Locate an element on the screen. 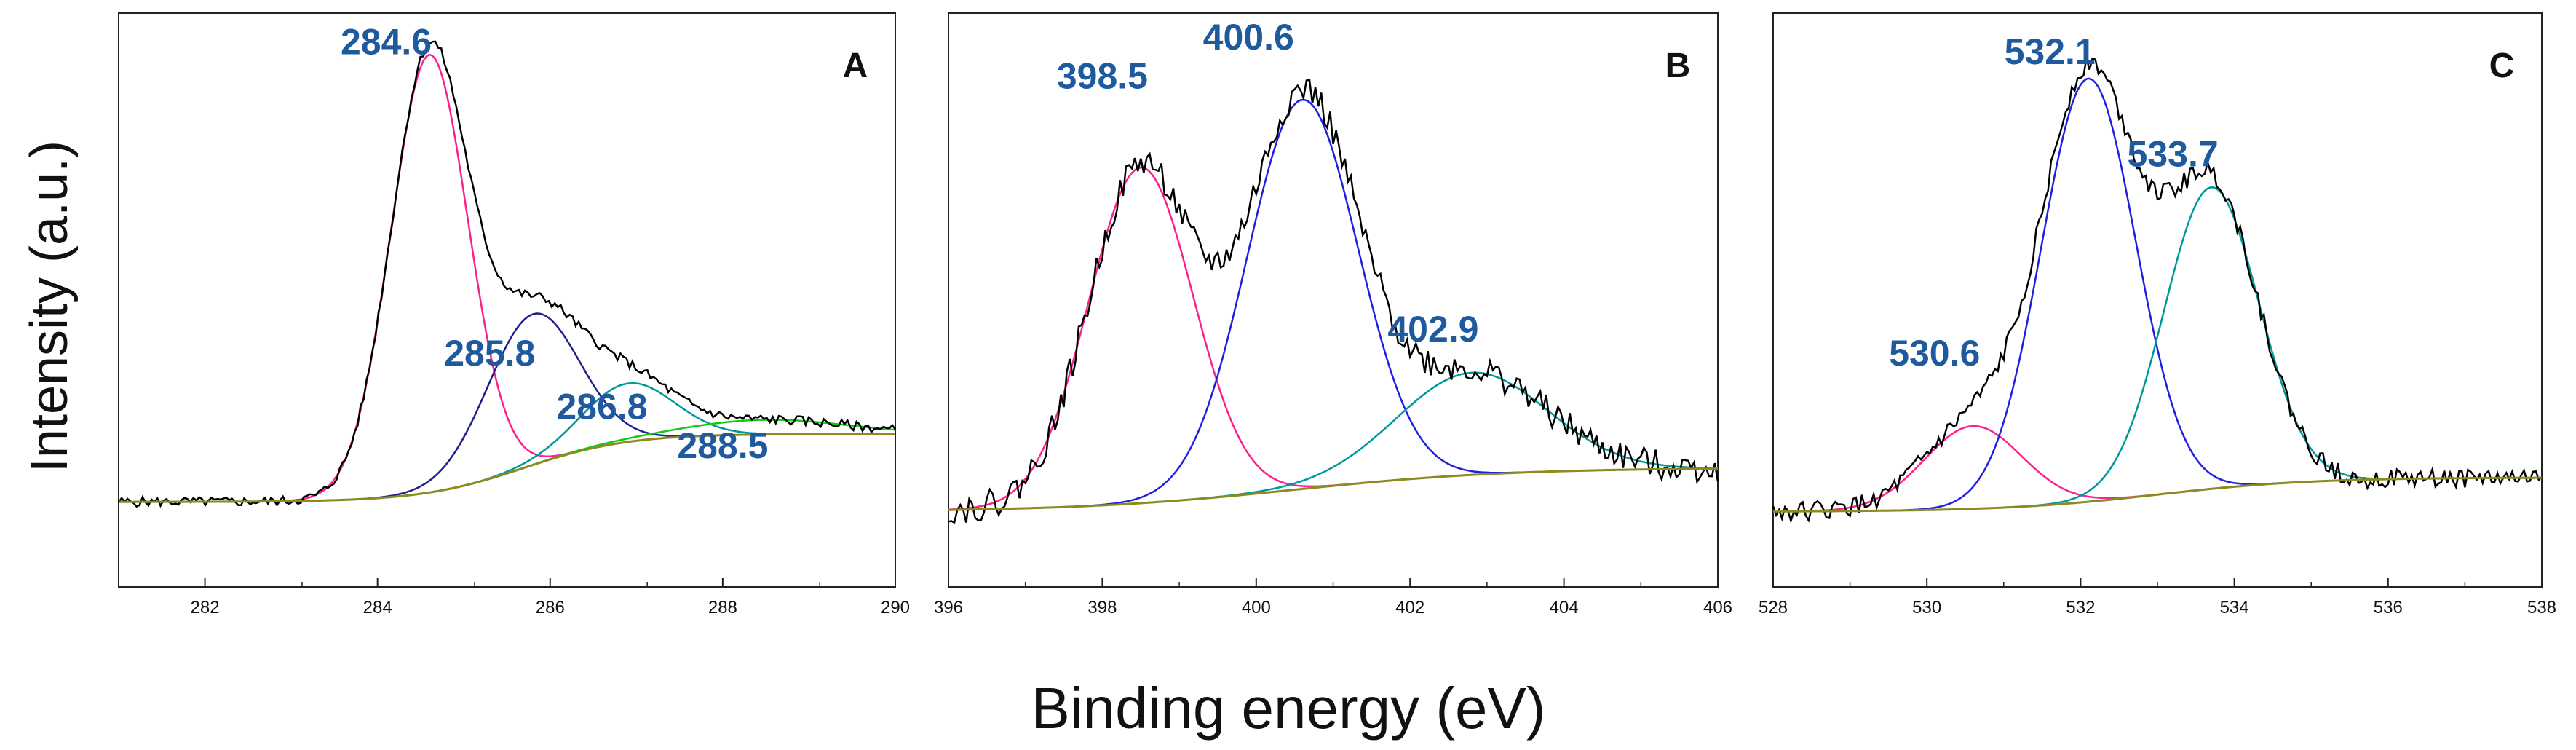  x-tick-label: 282 is located at coordinates (205, 607).